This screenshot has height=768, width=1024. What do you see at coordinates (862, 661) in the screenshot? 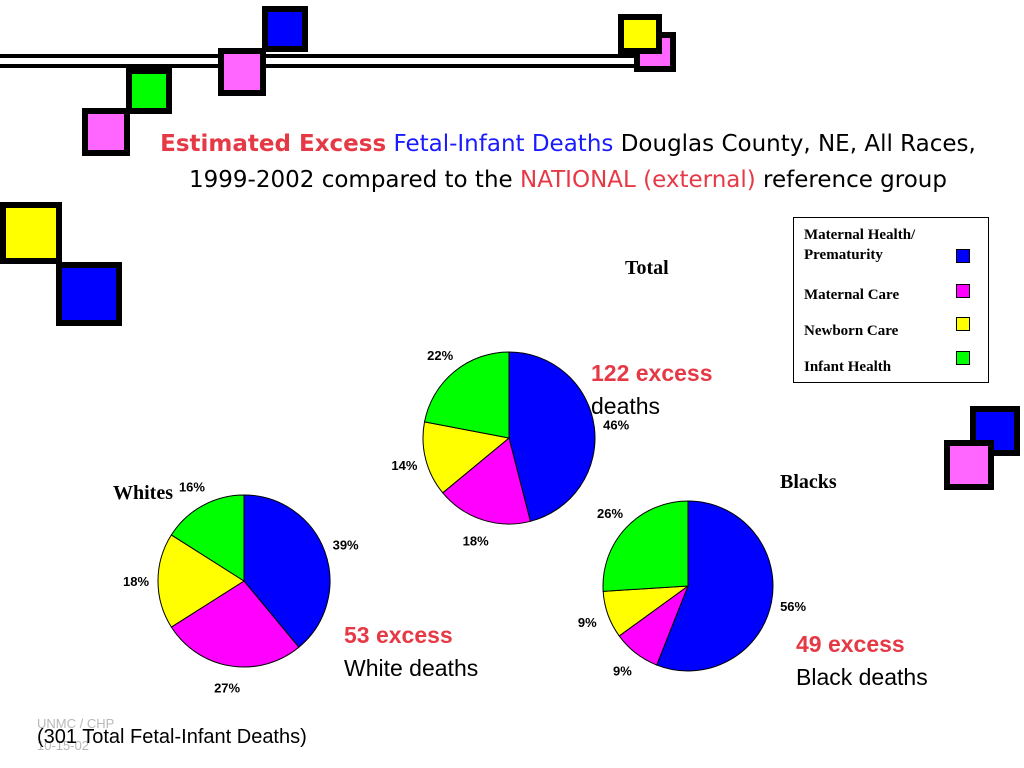
I see `note-blacks: 49 excess Black deaths` at bounding box center [862, 661].